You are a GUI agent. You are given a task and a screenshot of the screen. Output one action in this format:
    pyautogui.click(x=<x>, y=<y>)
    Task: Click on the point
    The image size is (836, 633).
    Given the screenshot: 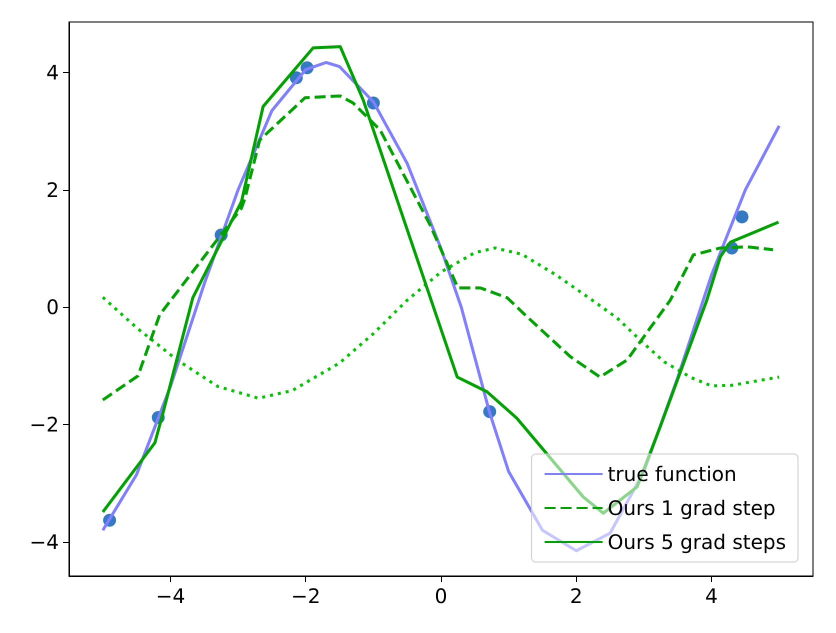 What is the action you would take?
    pyautogui.click(x=741, y=217)
    